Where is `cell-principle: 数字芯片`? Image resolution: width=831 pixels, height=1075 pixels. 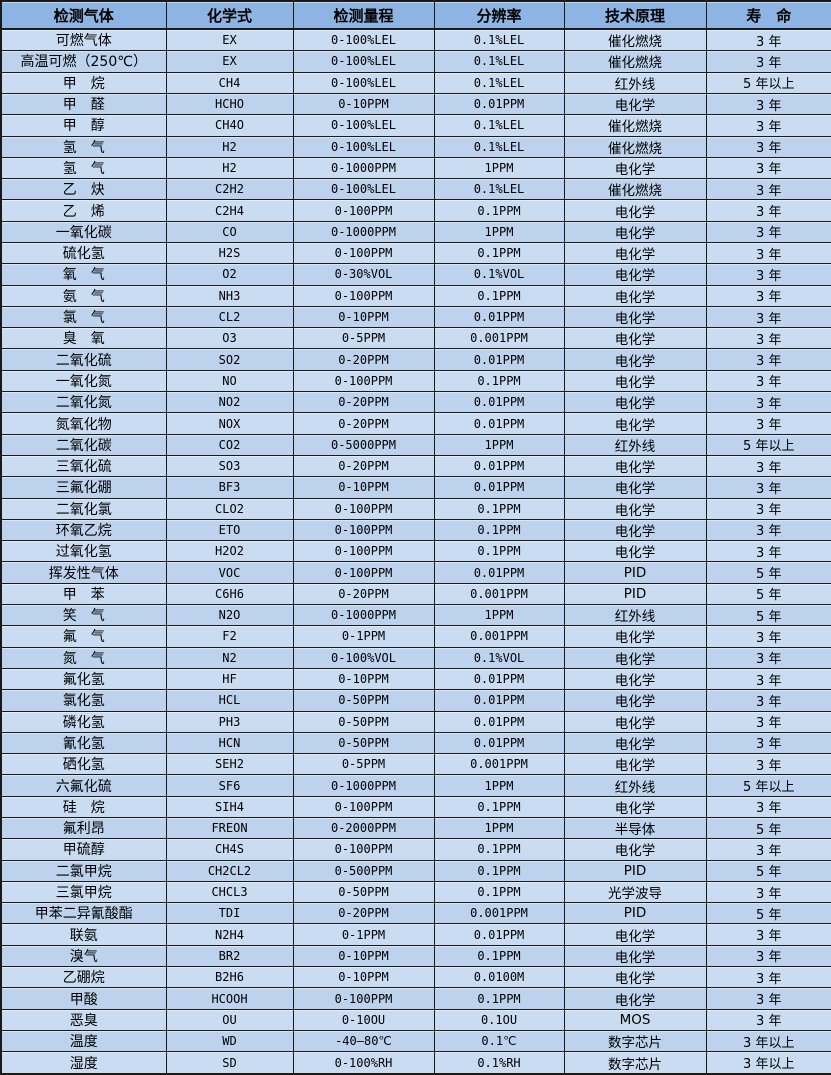
cell-principle: 数字芯片 is located at coordinates (635, 1041).